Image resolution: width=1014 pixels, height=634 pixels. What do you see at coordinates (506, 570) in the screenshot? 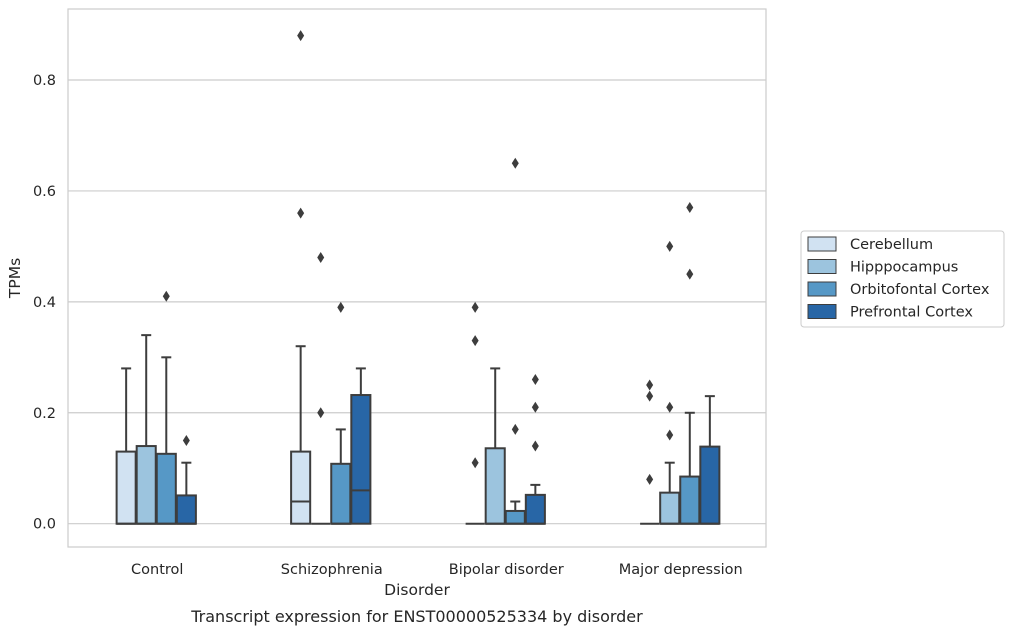
I see `x-tick-label: Bipolar disorder` at bounding box center [506, 570].